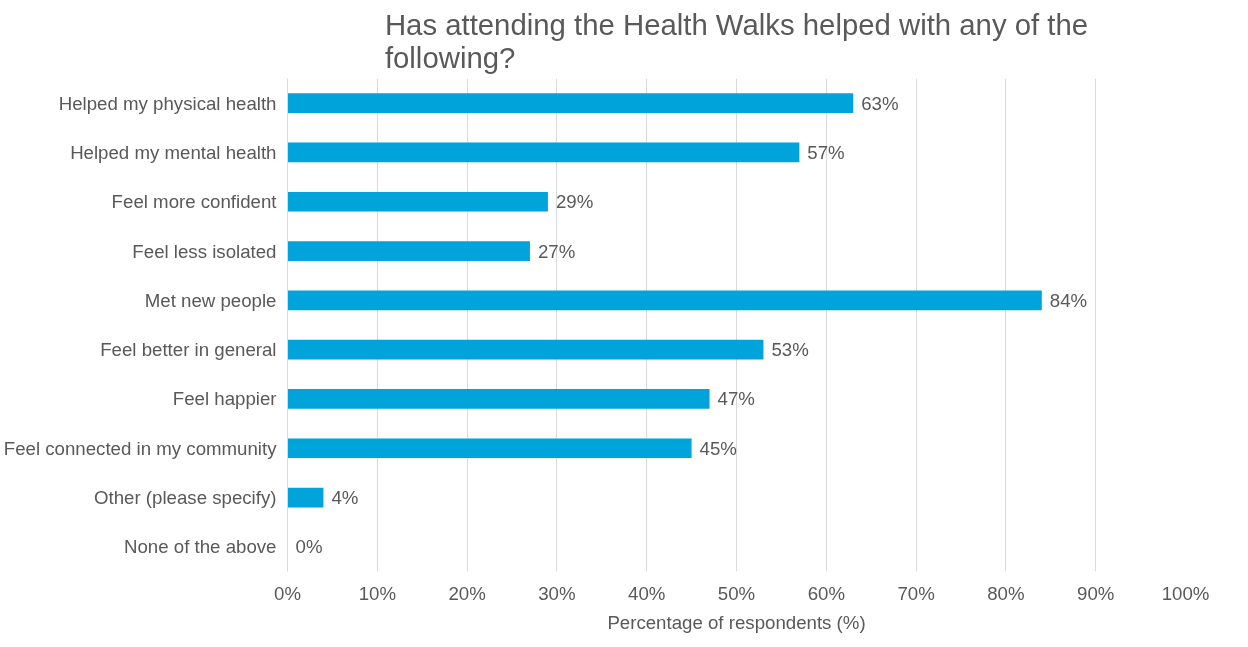 Image resolution: width=1248 pixels, height=647 pixels. What do you see at coordinates (204, 251) in the screenshot?
I see `y-tick-label: Feel less isolated` at bounding box center [204, 251].